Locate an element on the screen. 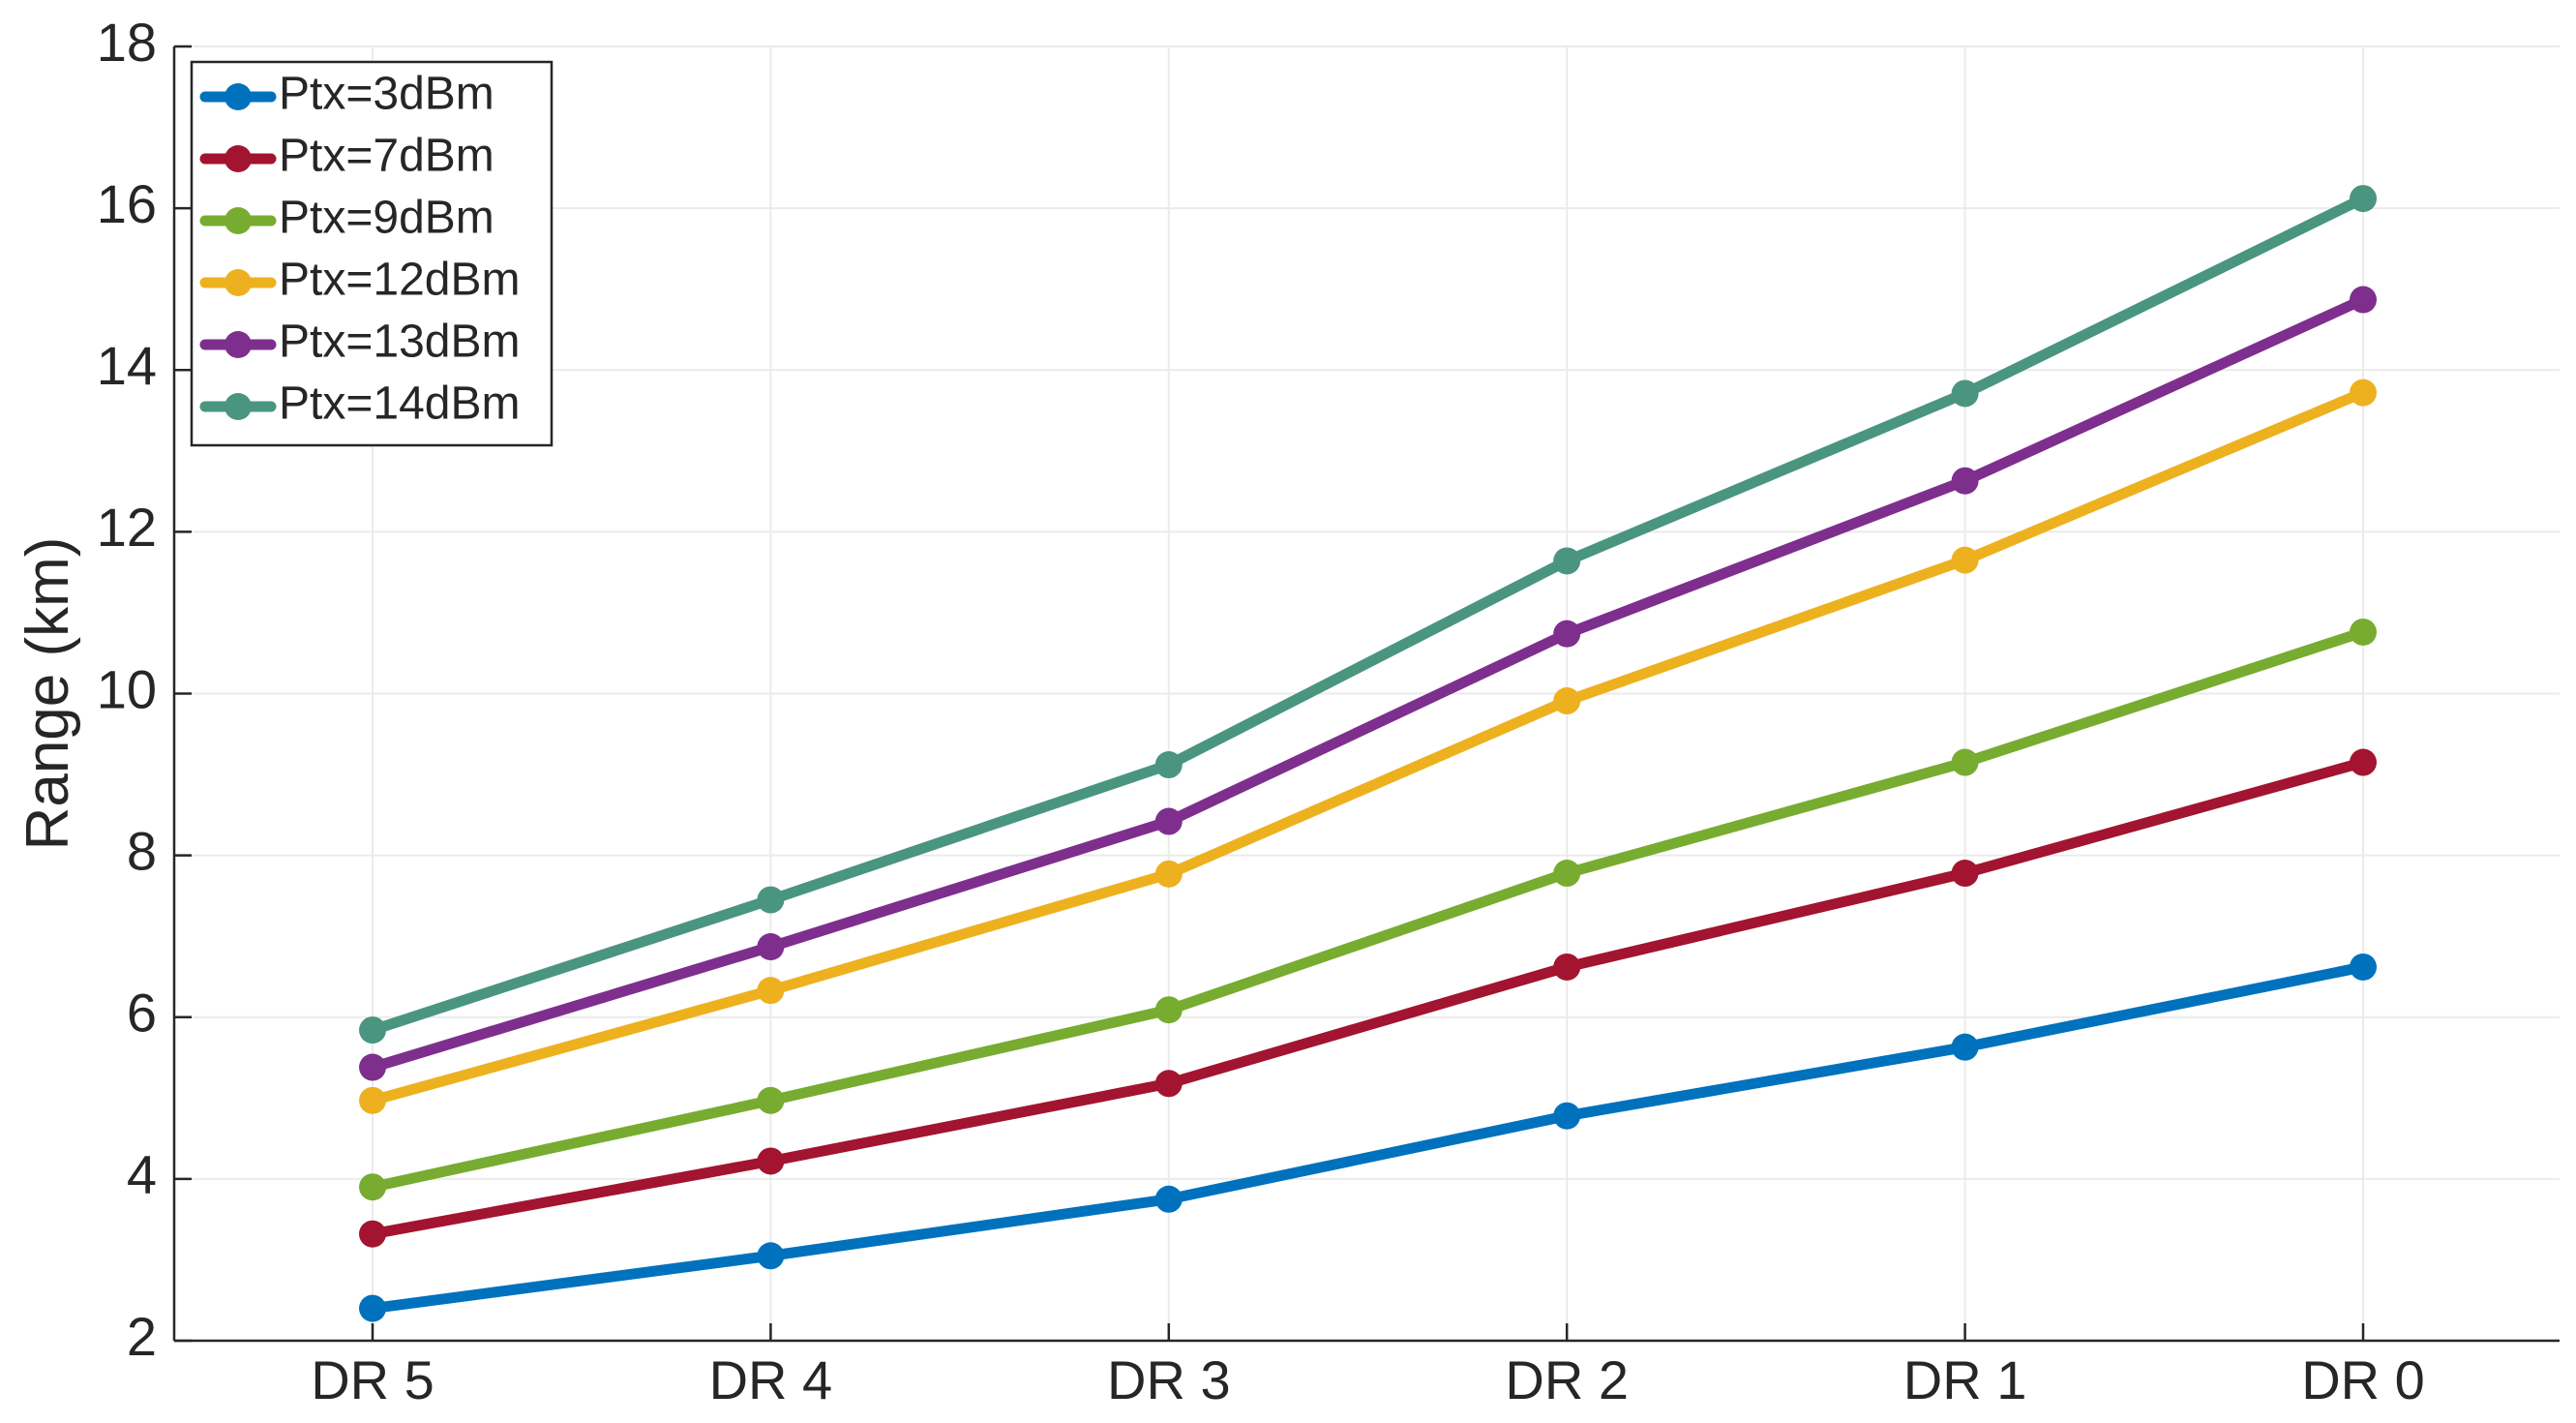 Image resolution: width=2576 pixels, height=1423 pixels. legend-entry-label: Ptx=12dBm is located at coordinates (399, 280).